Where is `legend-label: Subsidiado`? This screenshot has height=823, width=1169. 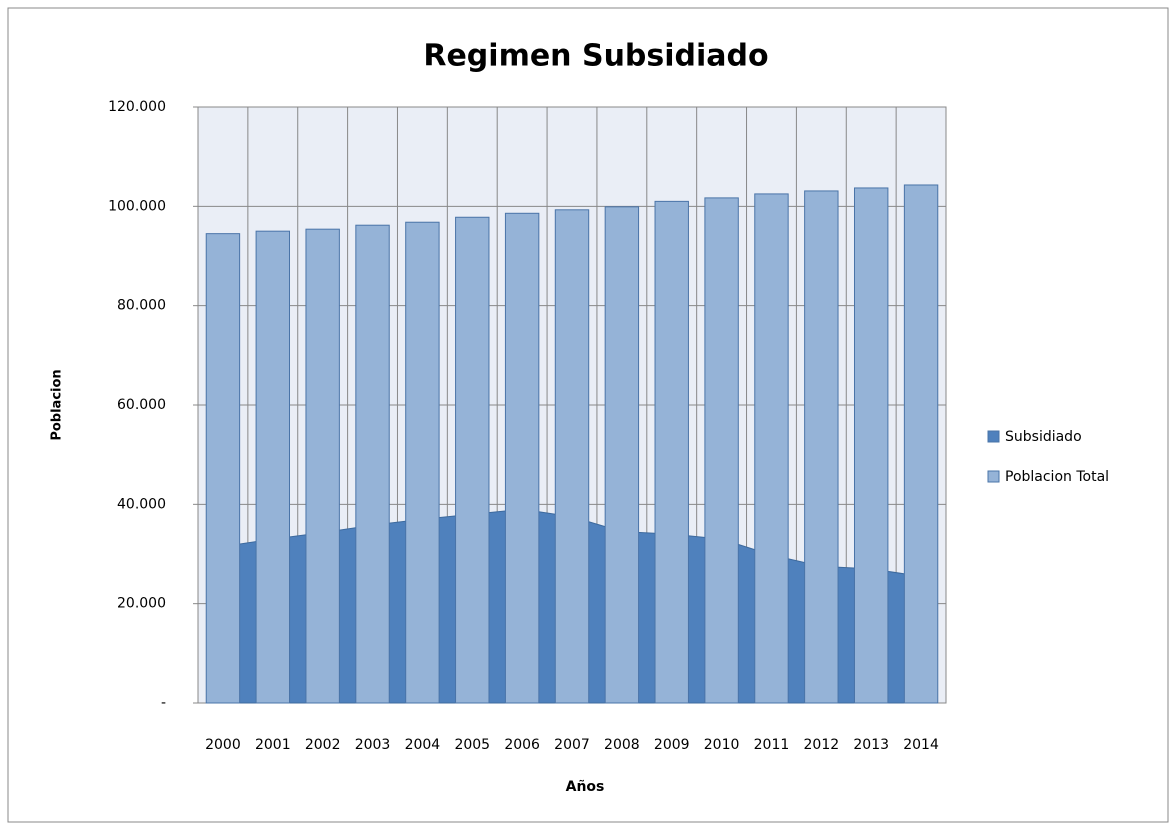
legend-label: Subsidiado is located at coordinates (1043, 437).